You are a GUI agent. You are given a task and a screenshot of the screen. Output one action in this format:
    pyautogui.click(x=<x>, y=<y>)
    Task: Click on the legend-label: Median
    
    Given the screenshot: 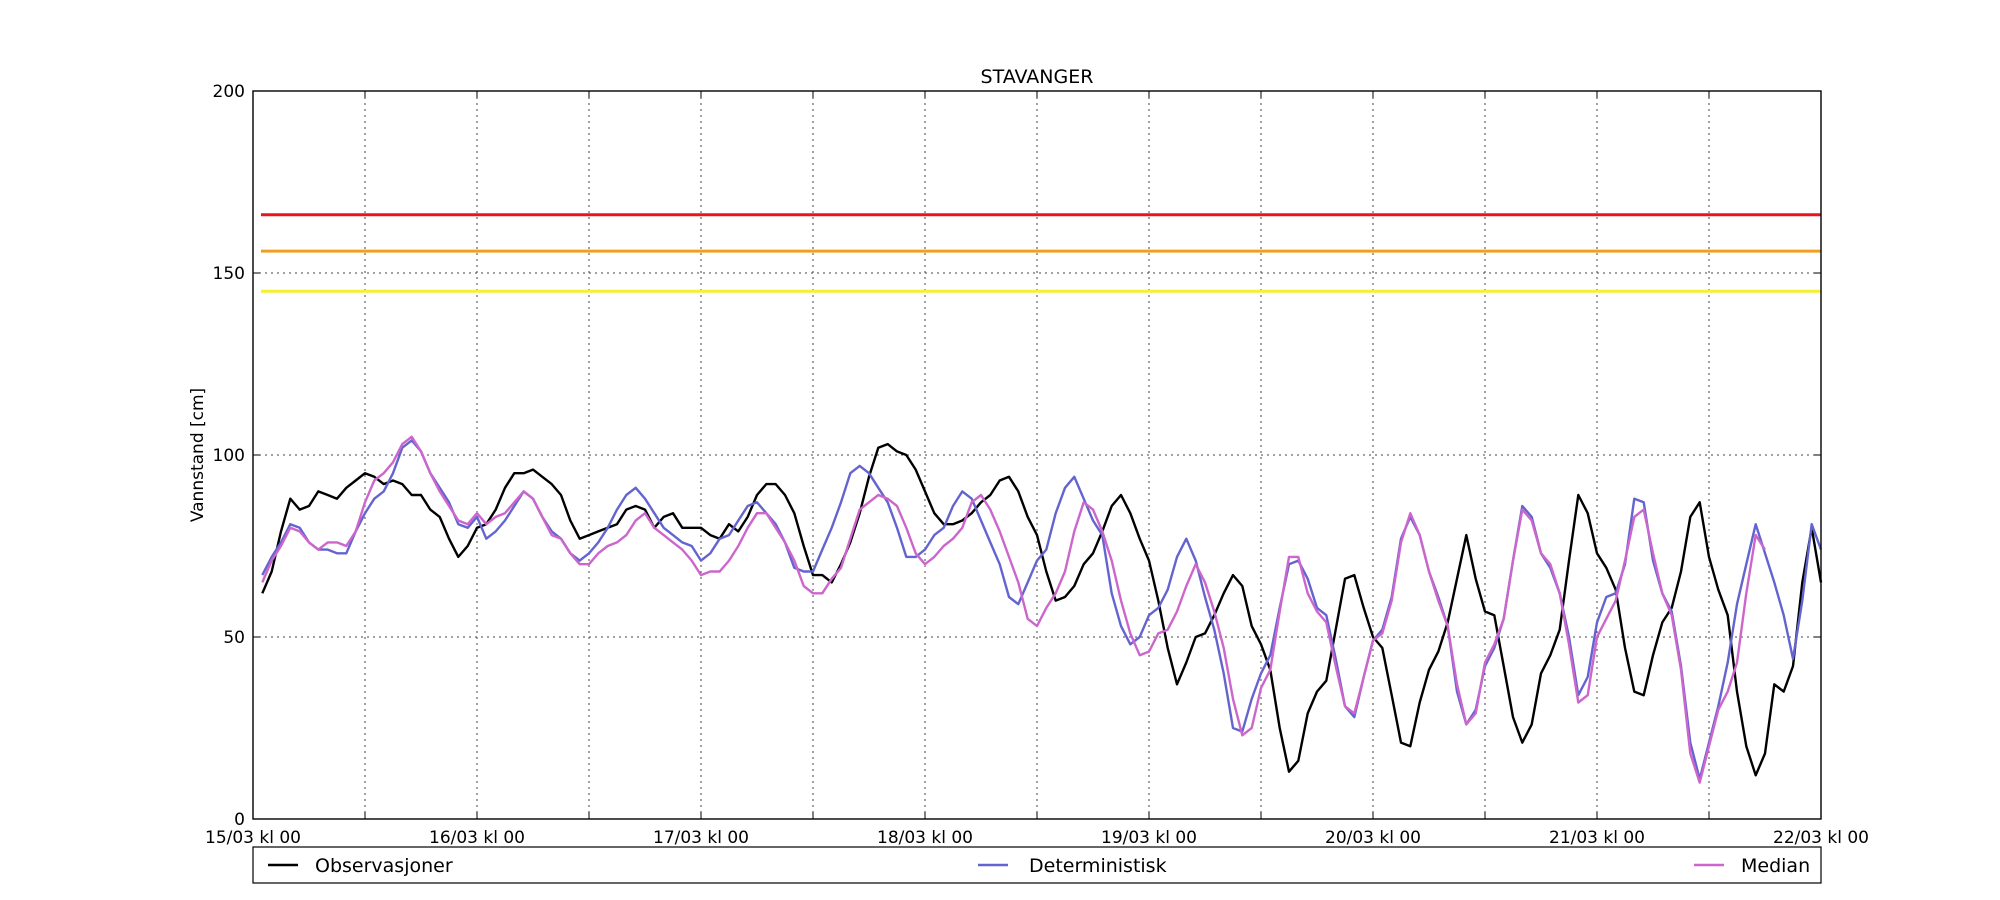 What is the action you would take?
    pyautogui.click(x=1775, y=866)
    